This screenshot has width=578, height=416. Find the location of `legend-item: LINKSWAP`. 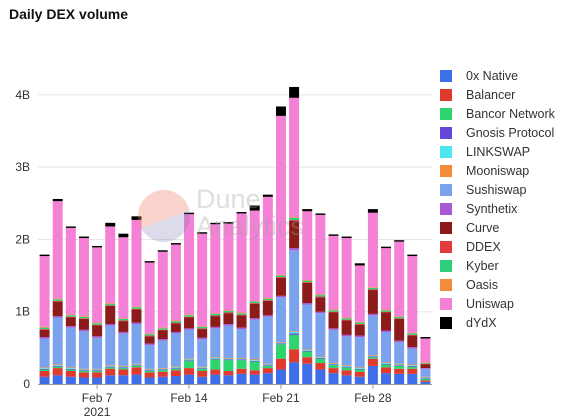

legend-item: LINKSWAP is located at coordinates (497, 151).